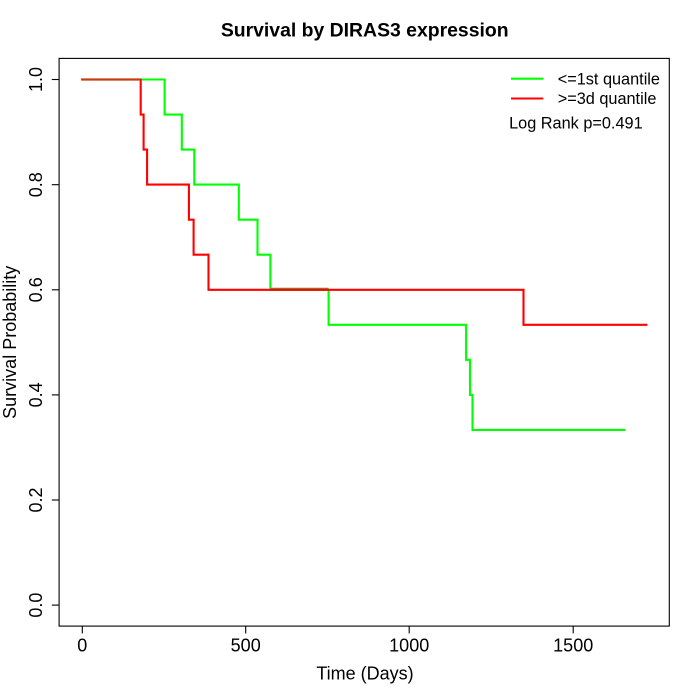 The width and height of the screenshot is (700, 700). I want to click on svg-text: >=3d quantile, so click(607, 99).